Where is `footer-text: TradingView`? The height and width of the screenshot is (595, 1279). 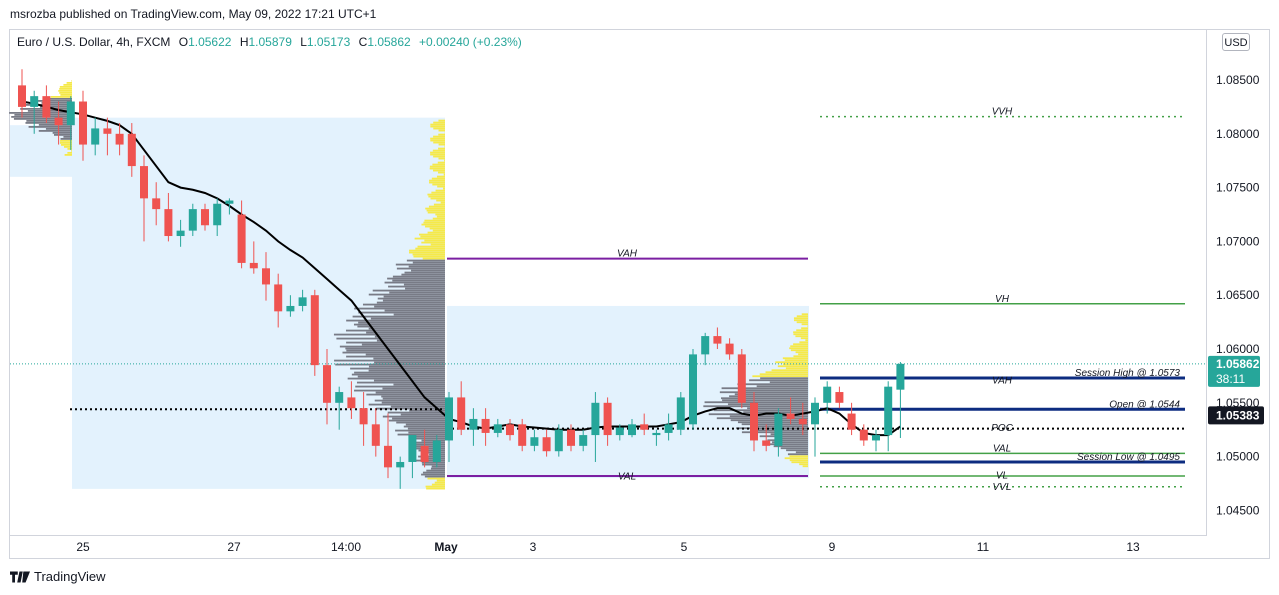 footer-text: TradingView is located at coordinates (70, 576).